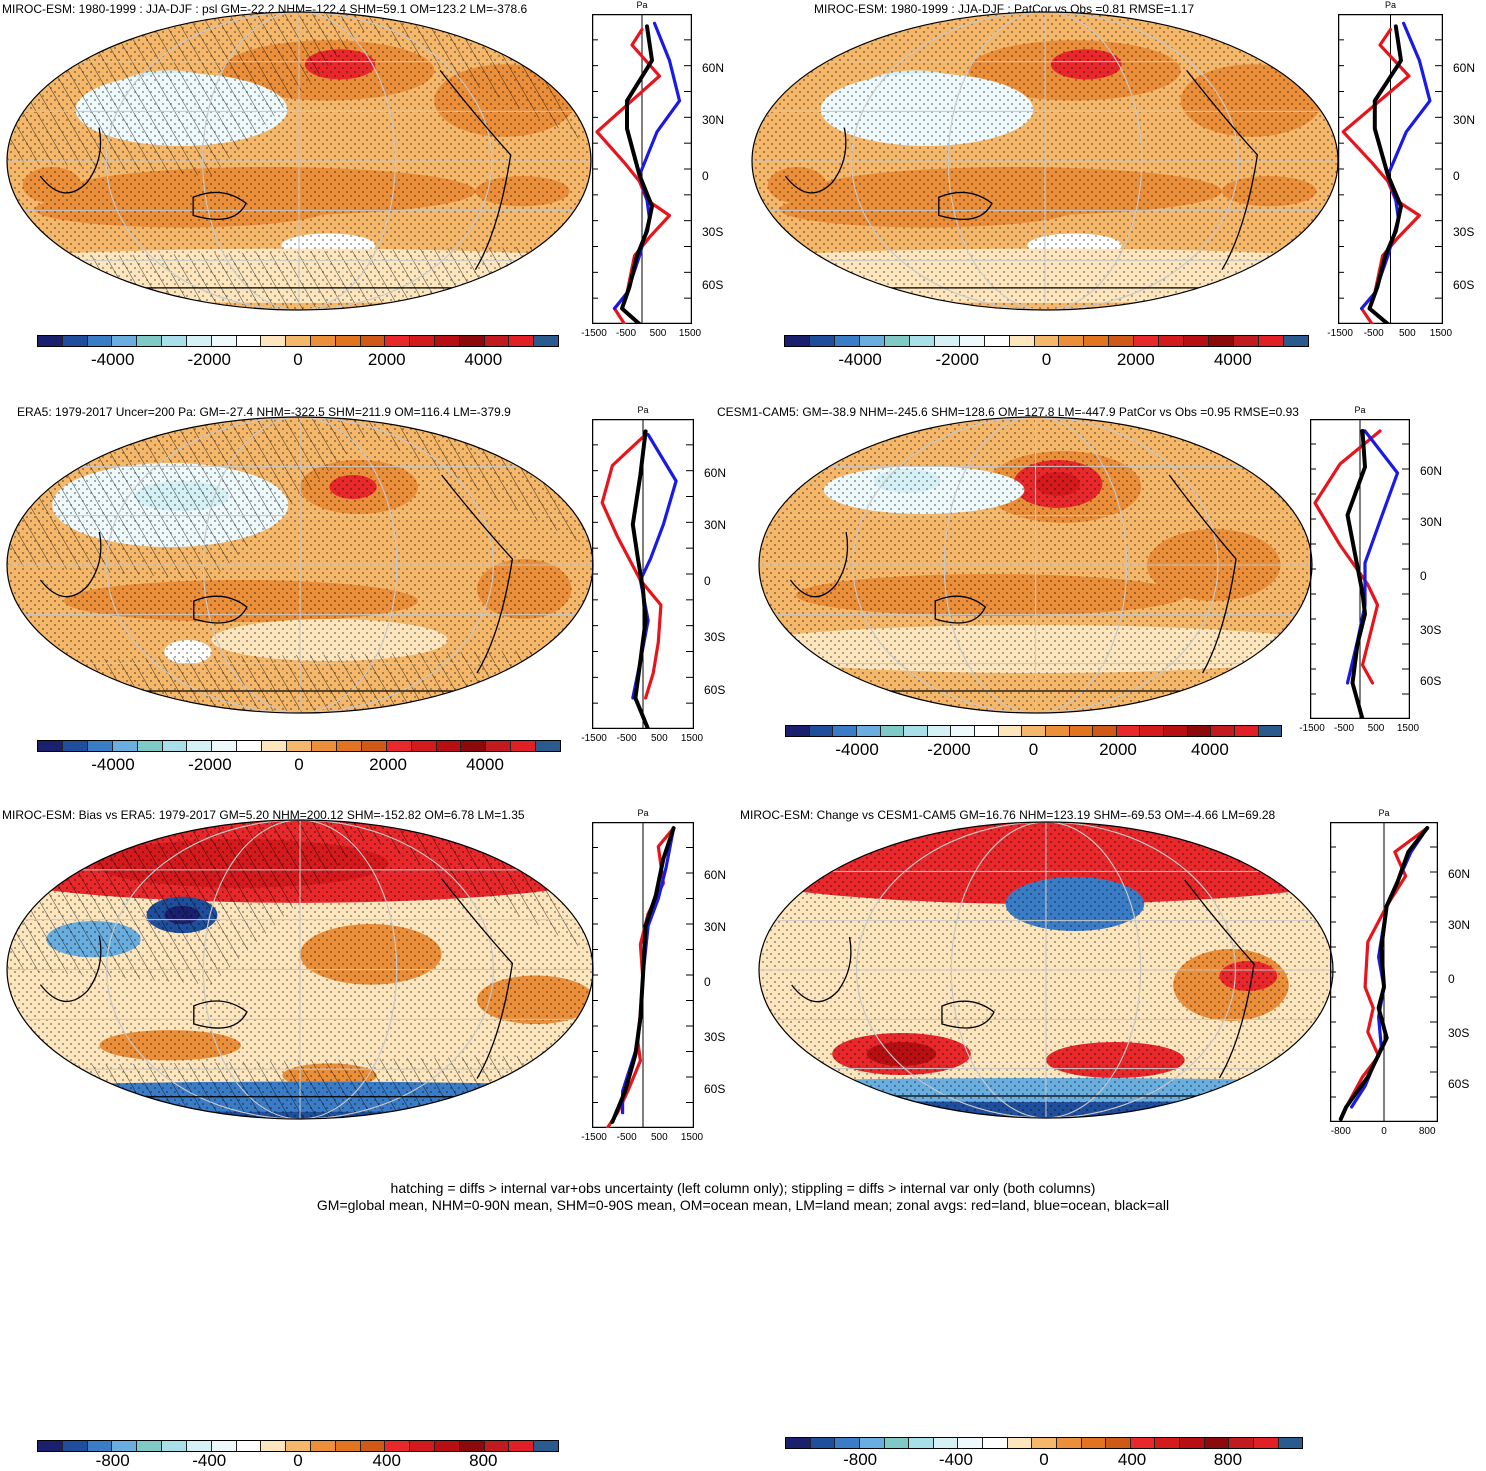 The image size is (1486, 1471). What do you see at coordinates (957, 360) in the screenshot?
I see `colorbar-tick-label: -2000` at bounding box center [957, 360].